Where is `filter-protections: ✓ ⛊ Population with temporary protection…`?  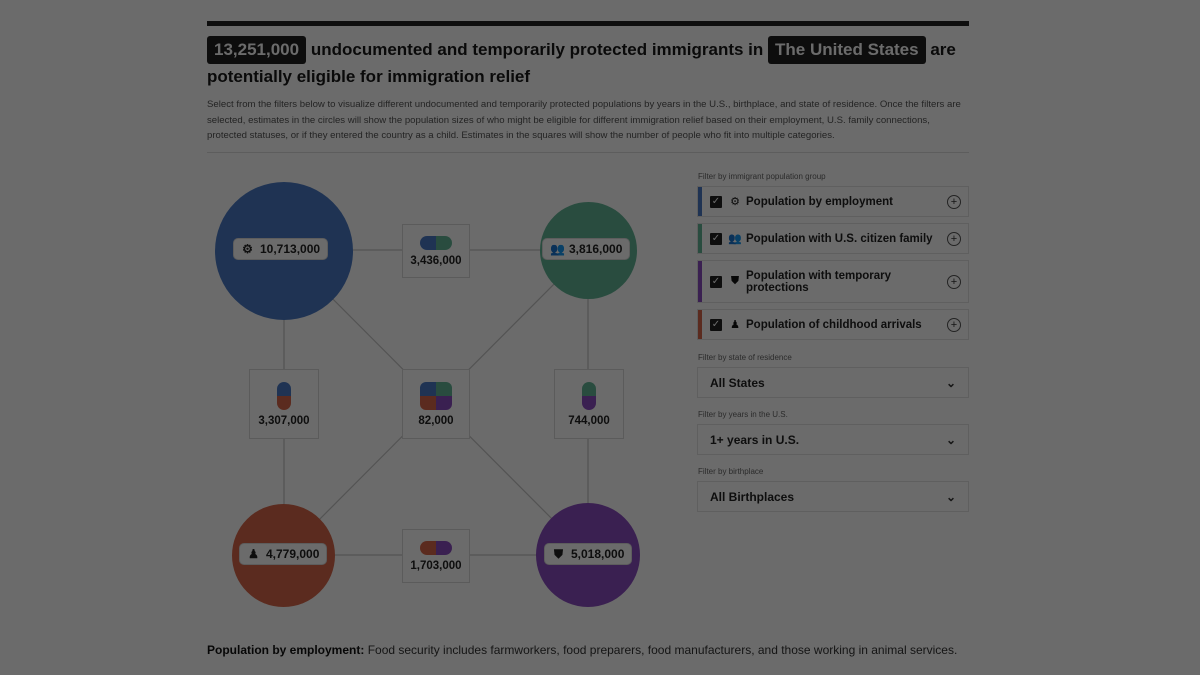
filter-protections: ✓ ⛊ Population with temporary protection… is located at coordinates (833, 281).